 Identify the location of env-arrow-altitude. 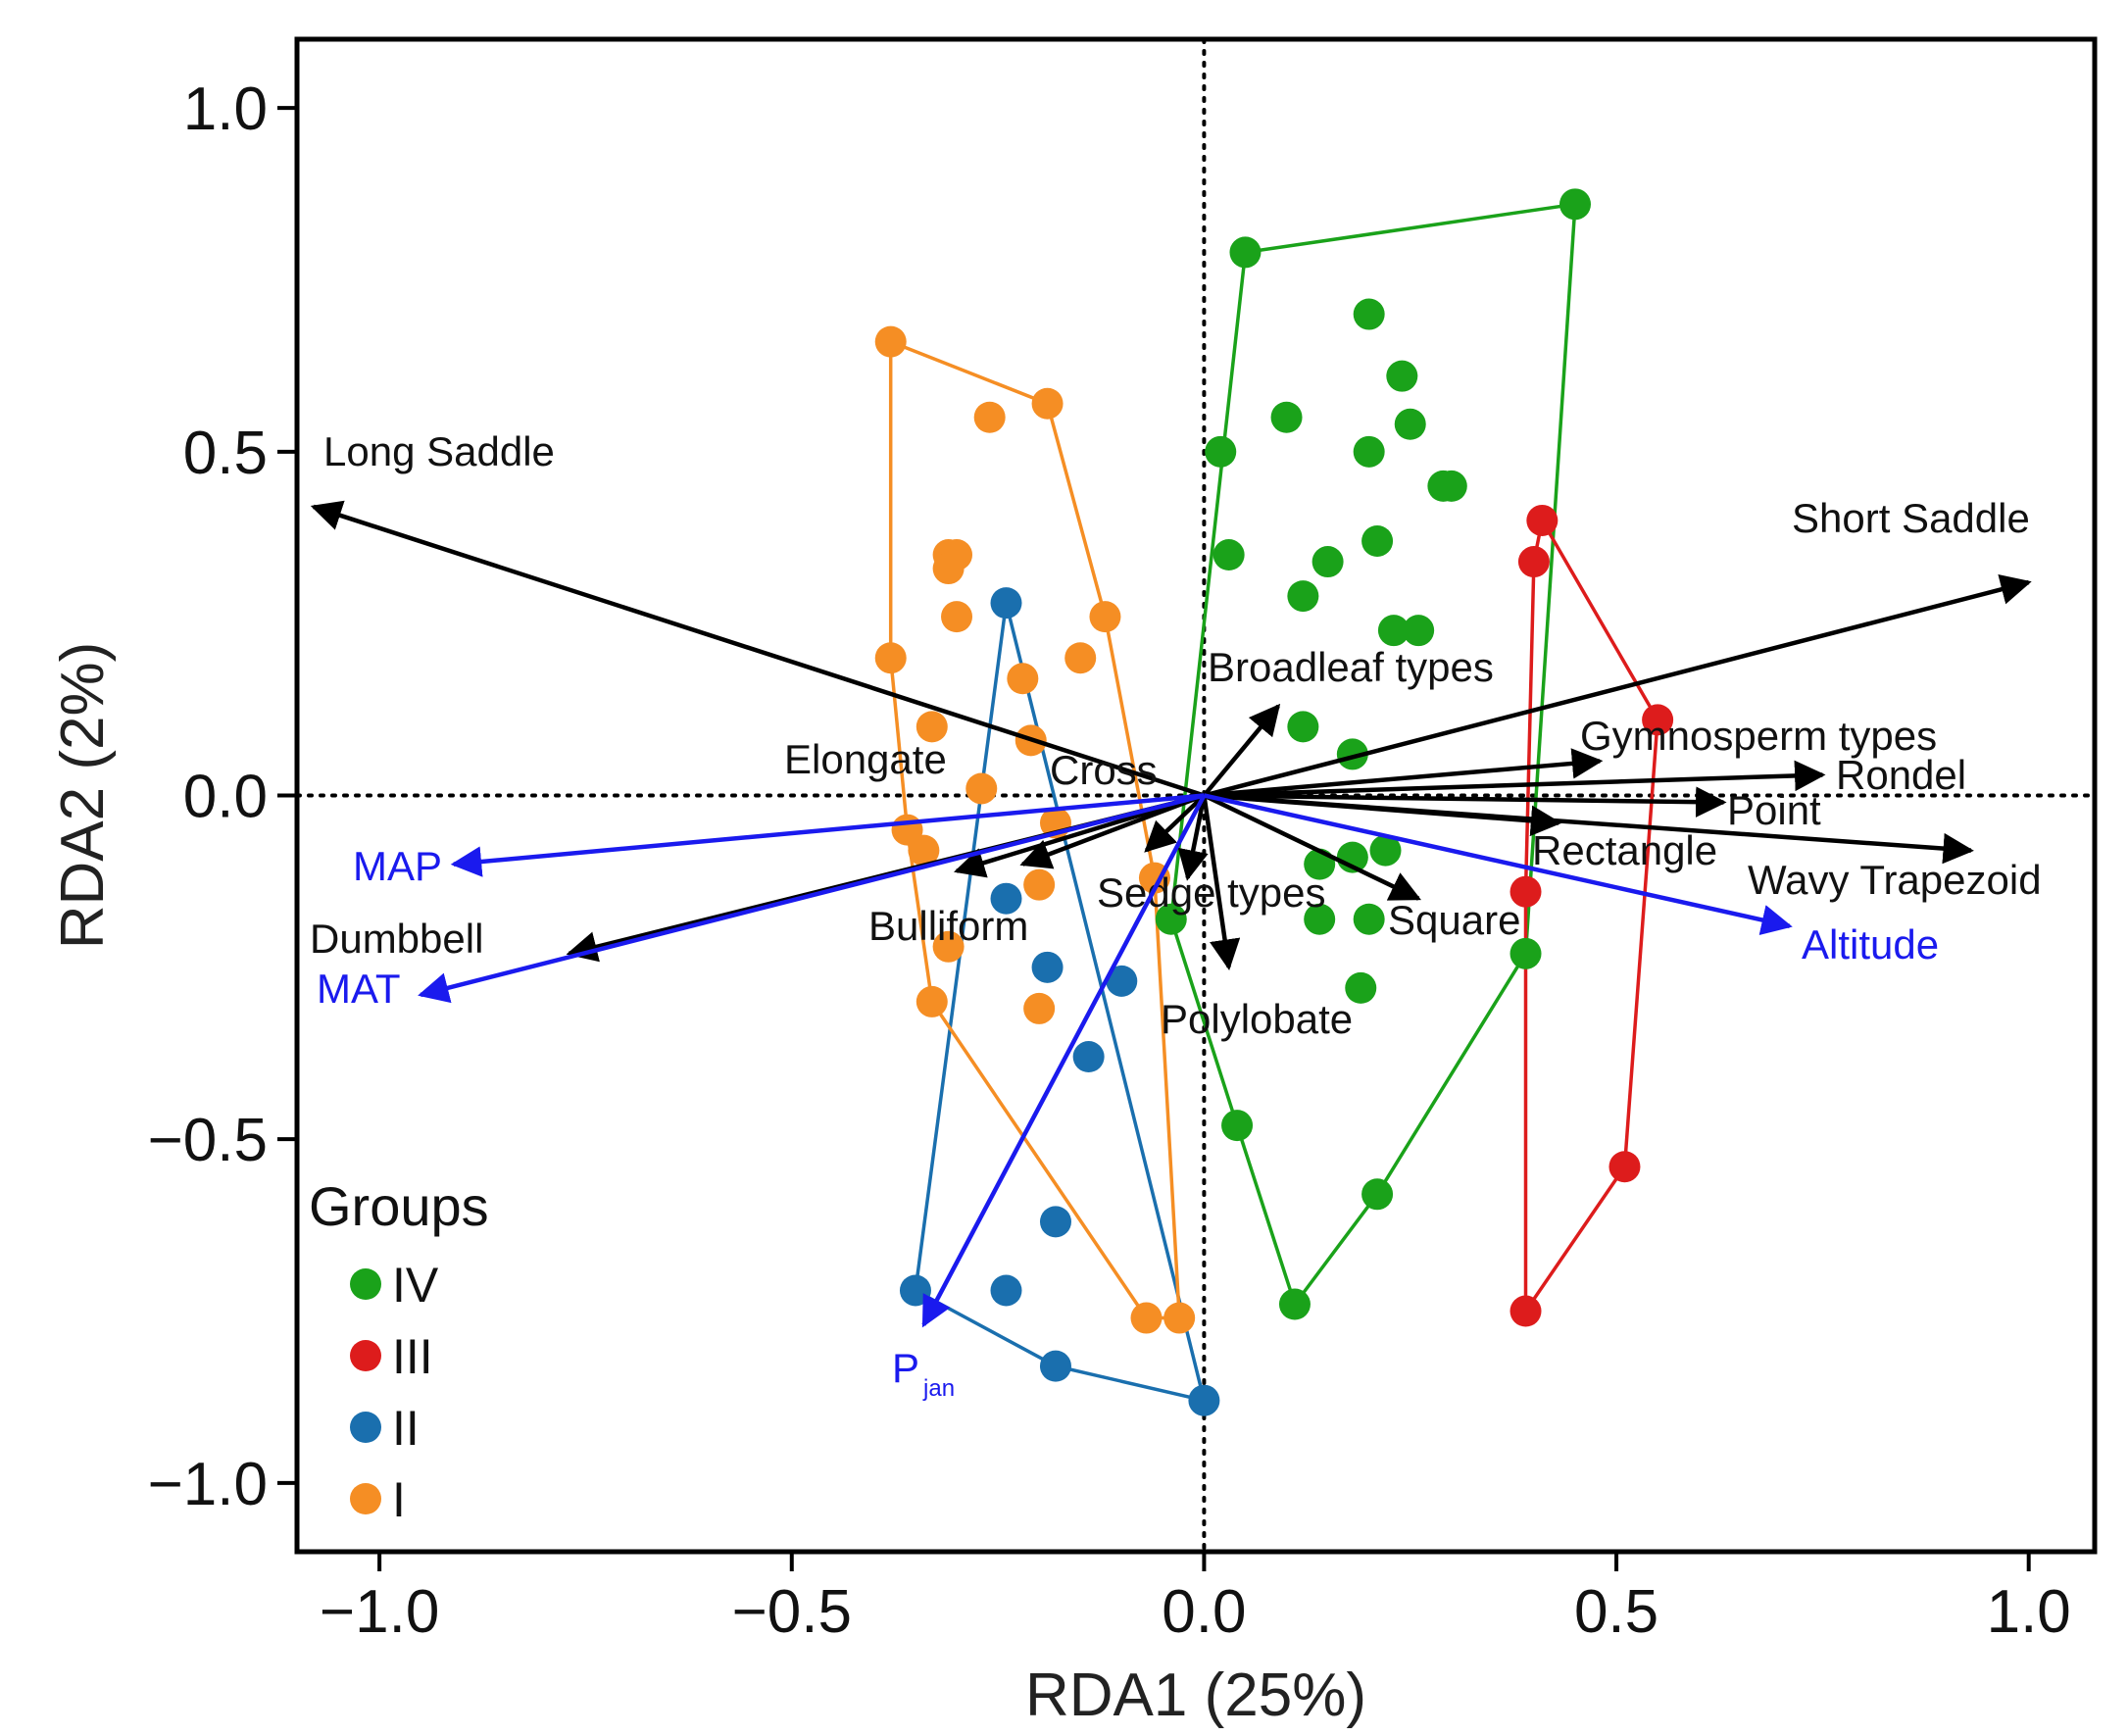
(1498, 864).